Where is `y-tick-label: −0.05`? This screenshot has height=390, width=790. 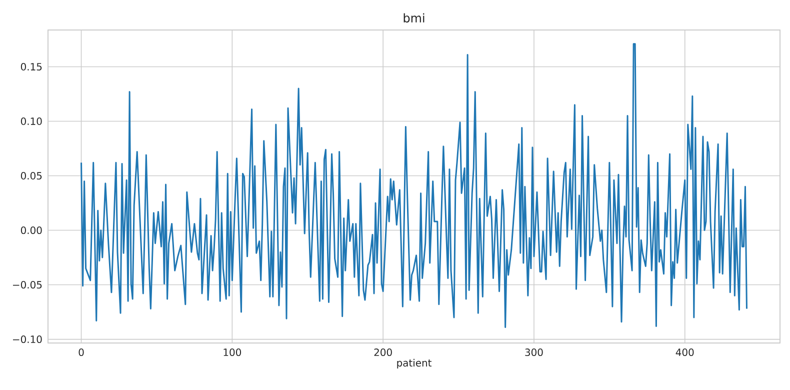
y-tick-label: −0.05 is located at coordinates (27, 285).